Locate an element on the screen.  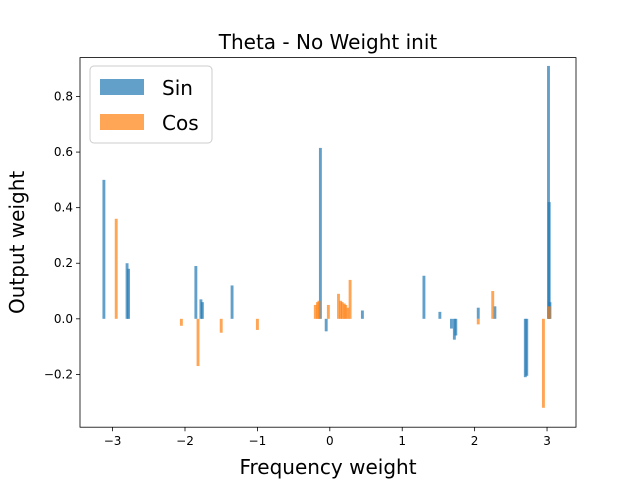
x-tick-label: −2 is located at coordinates (185, 441).